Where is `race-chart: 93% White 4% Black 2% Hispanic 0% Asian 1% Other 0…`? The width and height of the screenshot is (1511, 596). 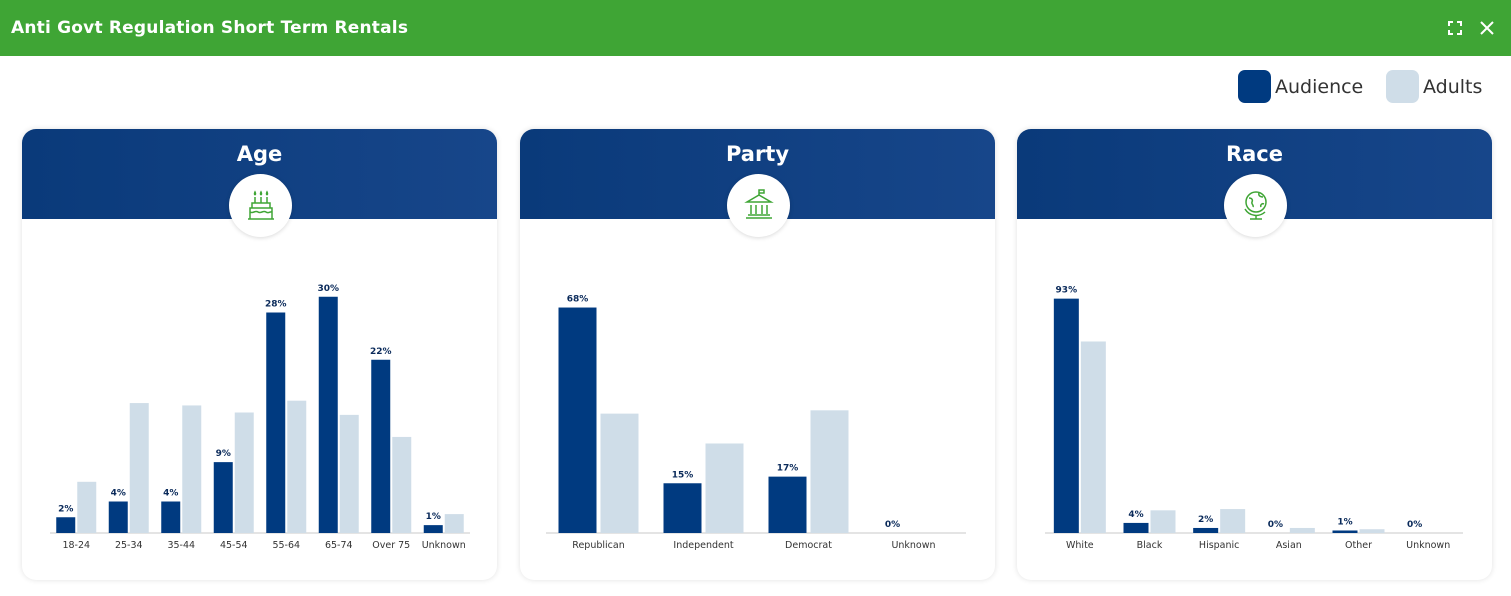 race-chart: 93% White 4% Black 2% Hispanic 0% Asian 1% Other 0… is located at coordinates (1254, 418).